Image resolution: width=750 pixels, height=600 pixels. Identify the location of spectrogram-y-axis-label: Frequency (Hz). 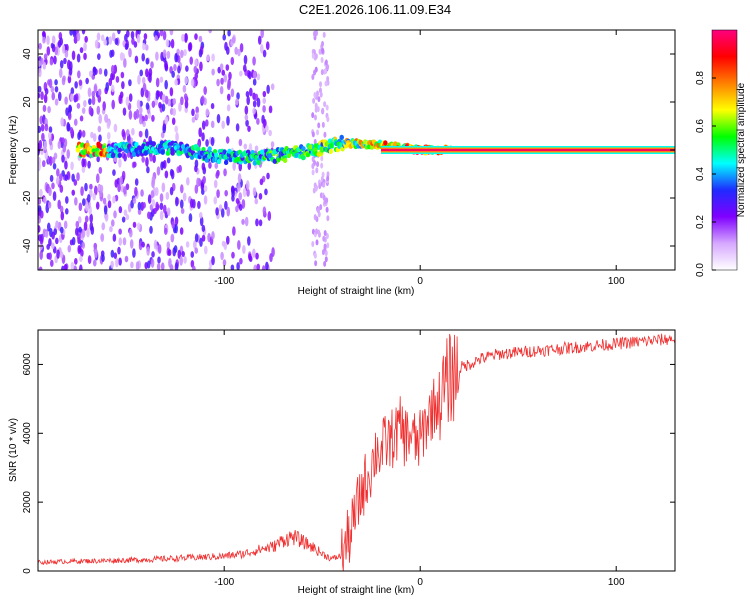
(13, 150).